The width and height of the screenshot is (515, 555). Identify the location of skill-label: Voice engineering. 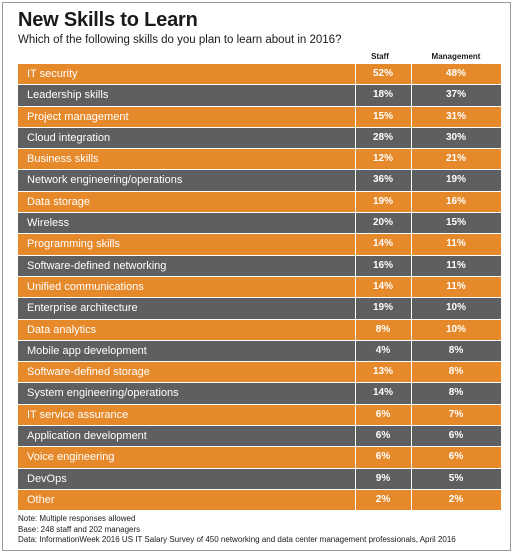
(71, 457).